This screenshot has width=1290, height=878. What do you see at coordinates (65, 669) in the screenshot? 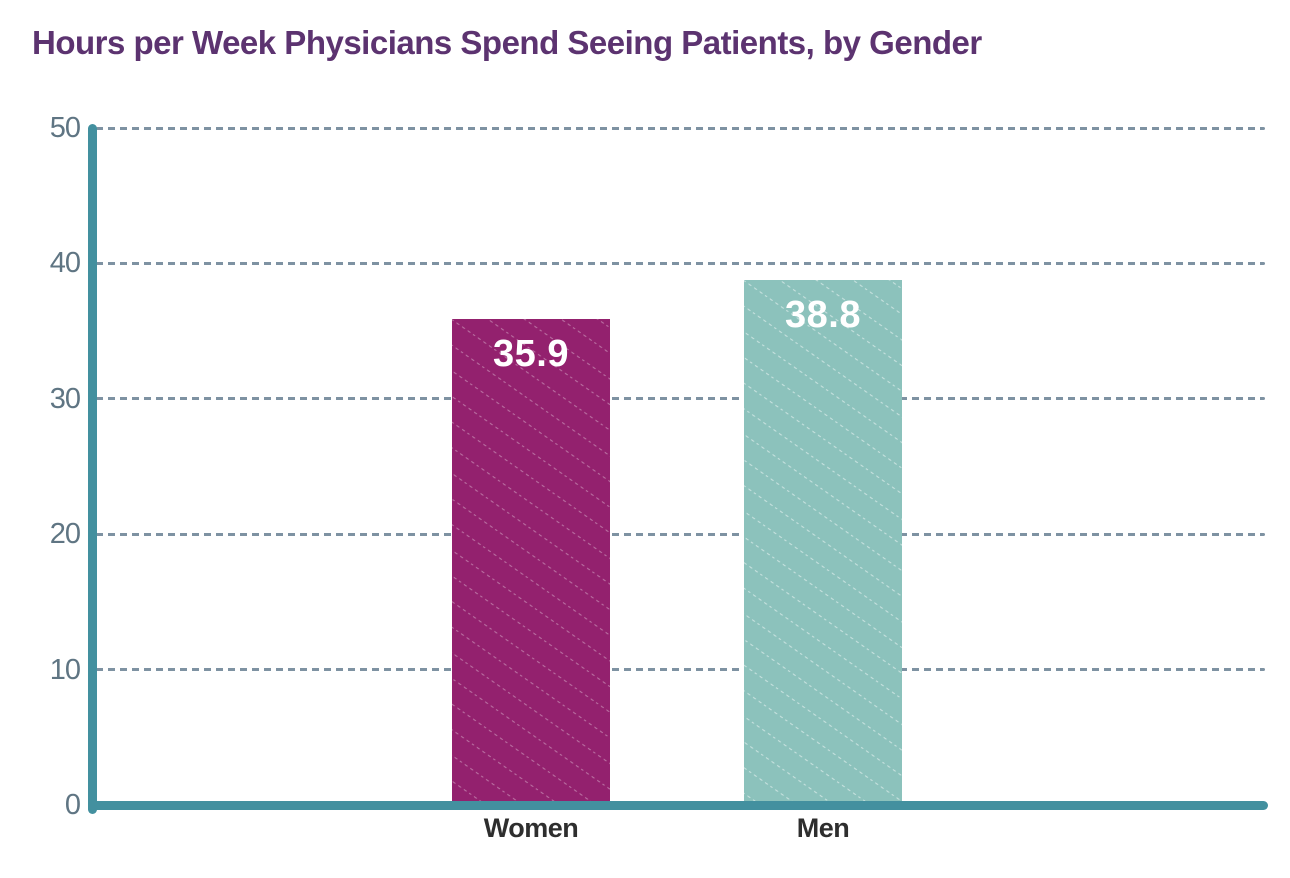
I see `y-tick-label: 10` at bounding box center [65, 669].